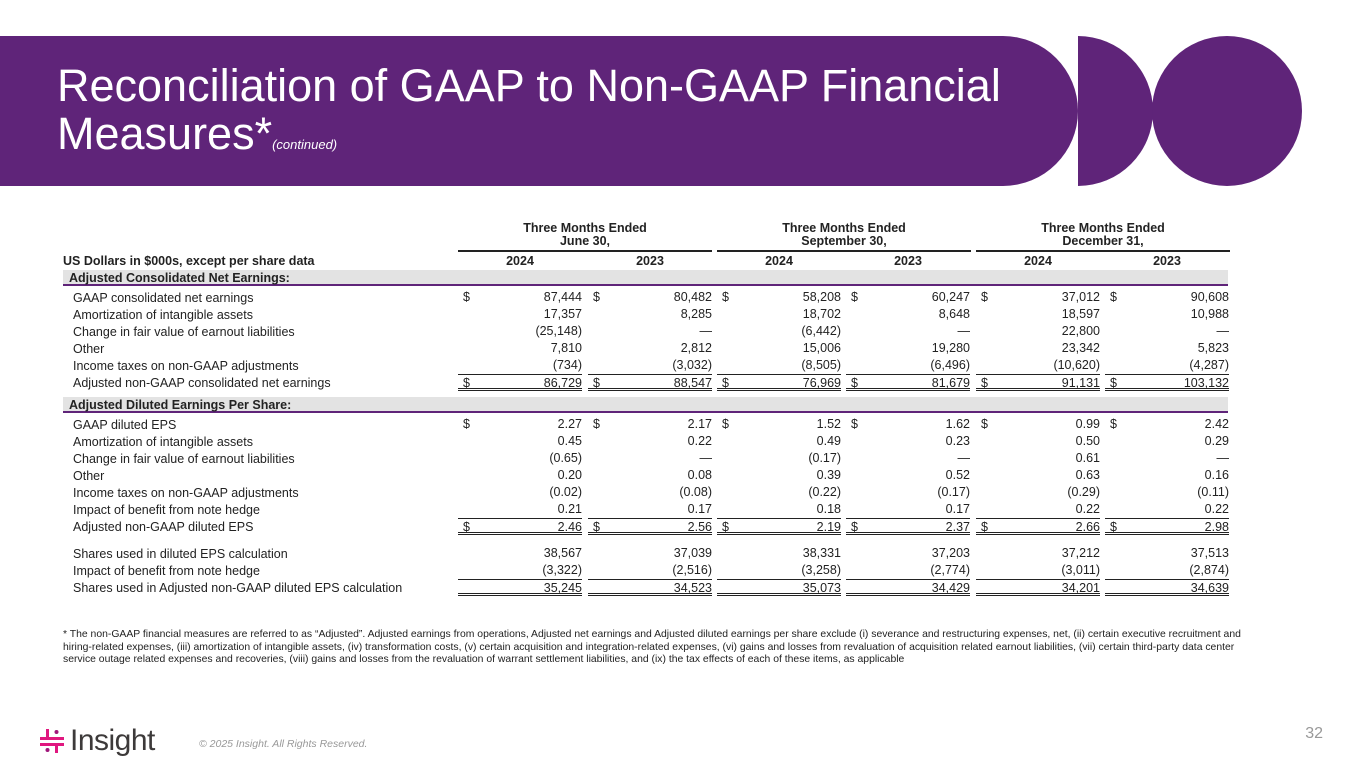 This screenshot has width=1365, height=768. Describe the element at coordinates (562, 570) in the screenshot. I see `cell-value: (3,322)` at that location.